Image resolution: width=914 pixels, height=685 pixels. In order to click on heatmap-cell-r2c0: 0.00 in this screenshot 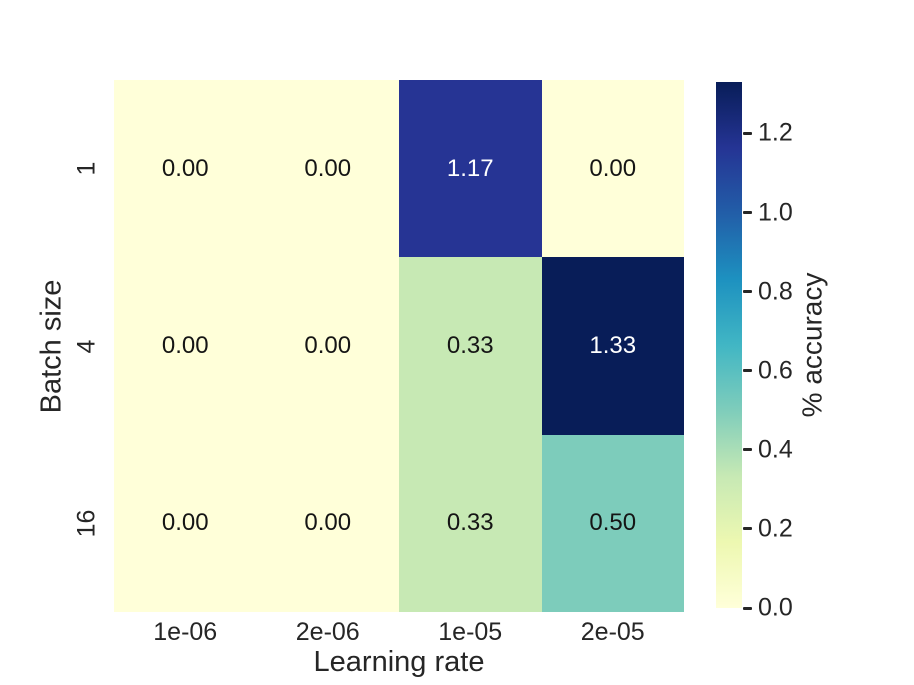, I will do `click(185, 523)`.